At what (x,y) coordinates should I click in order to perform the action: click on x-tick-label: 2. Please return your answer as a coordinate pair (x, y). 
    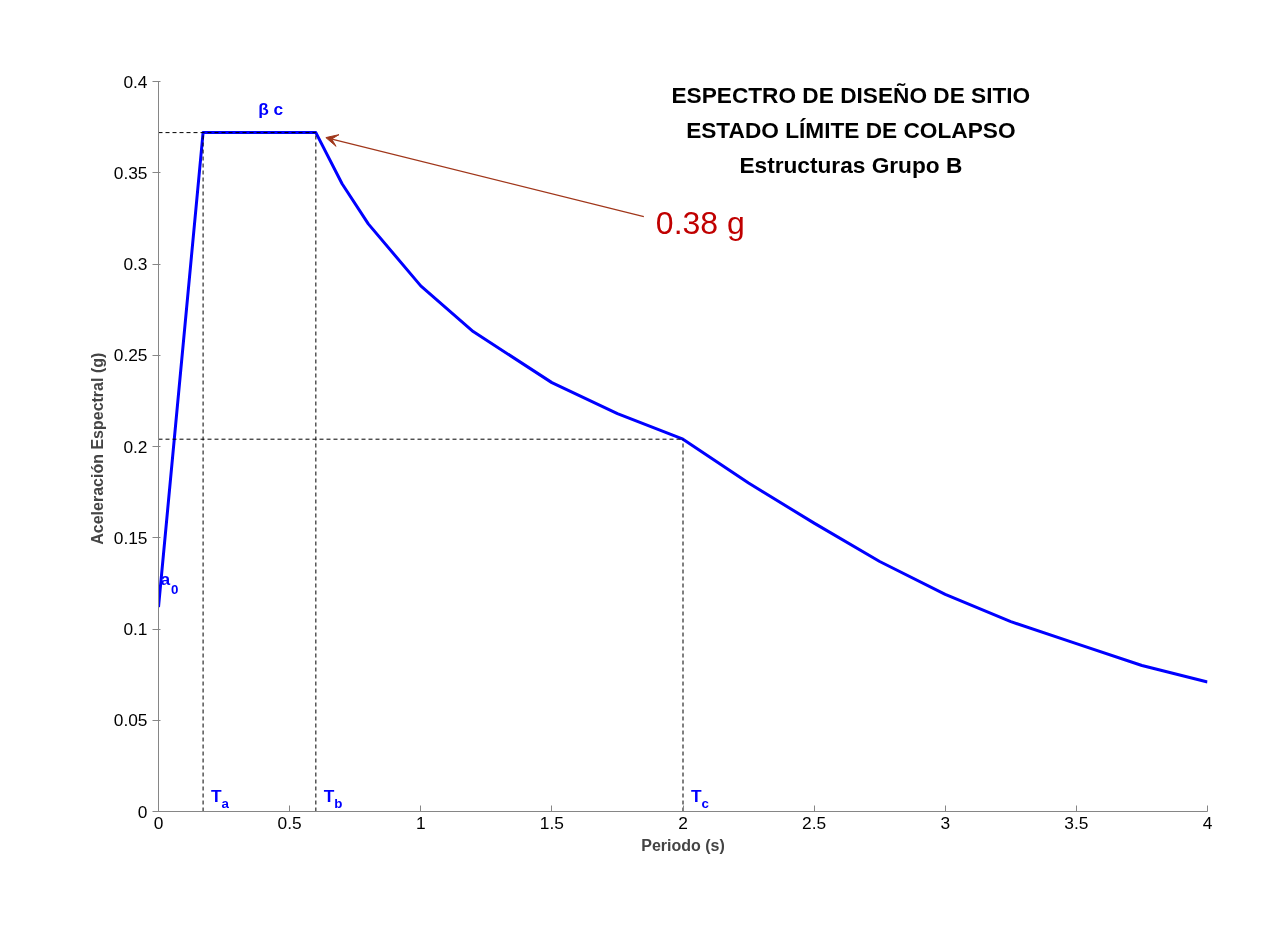
    Looking at the image, I should click on (683, 822).